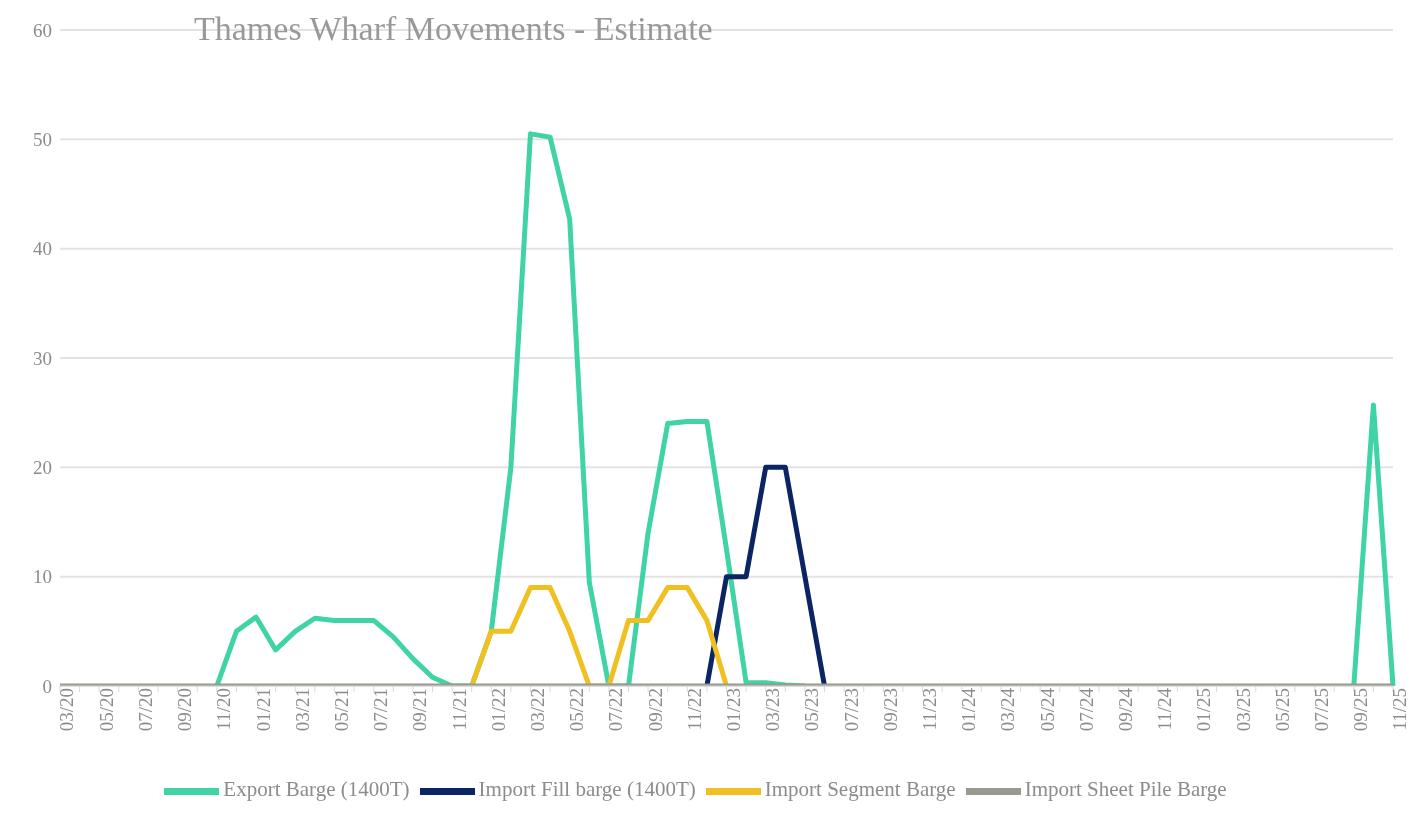 The width and height of the screenshot is (1419, 827). Describe the element at coordinates (655, 710) in the screenshot. I see `x-tick-label: 09/22` at that location.